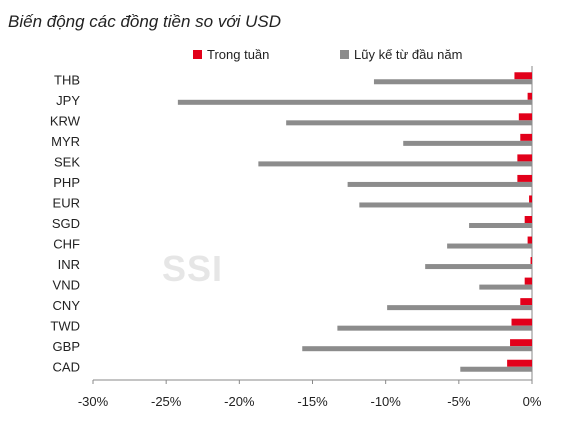 The width and height of the screenshot is (565, 424). Describe the element at coordinates (65, 326) in the screenshot. I see `category-label: TWD` at that location.